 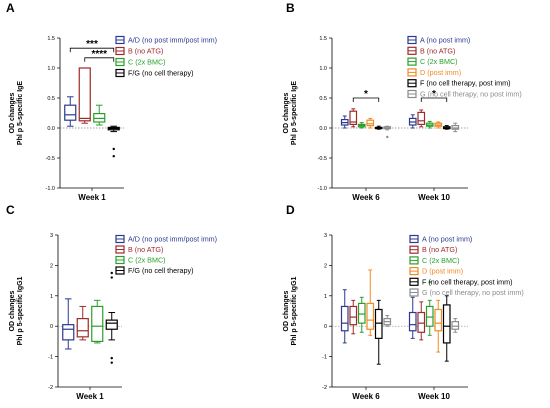 I want to click on y-tick-label: 0, so click(x=325, y=327).